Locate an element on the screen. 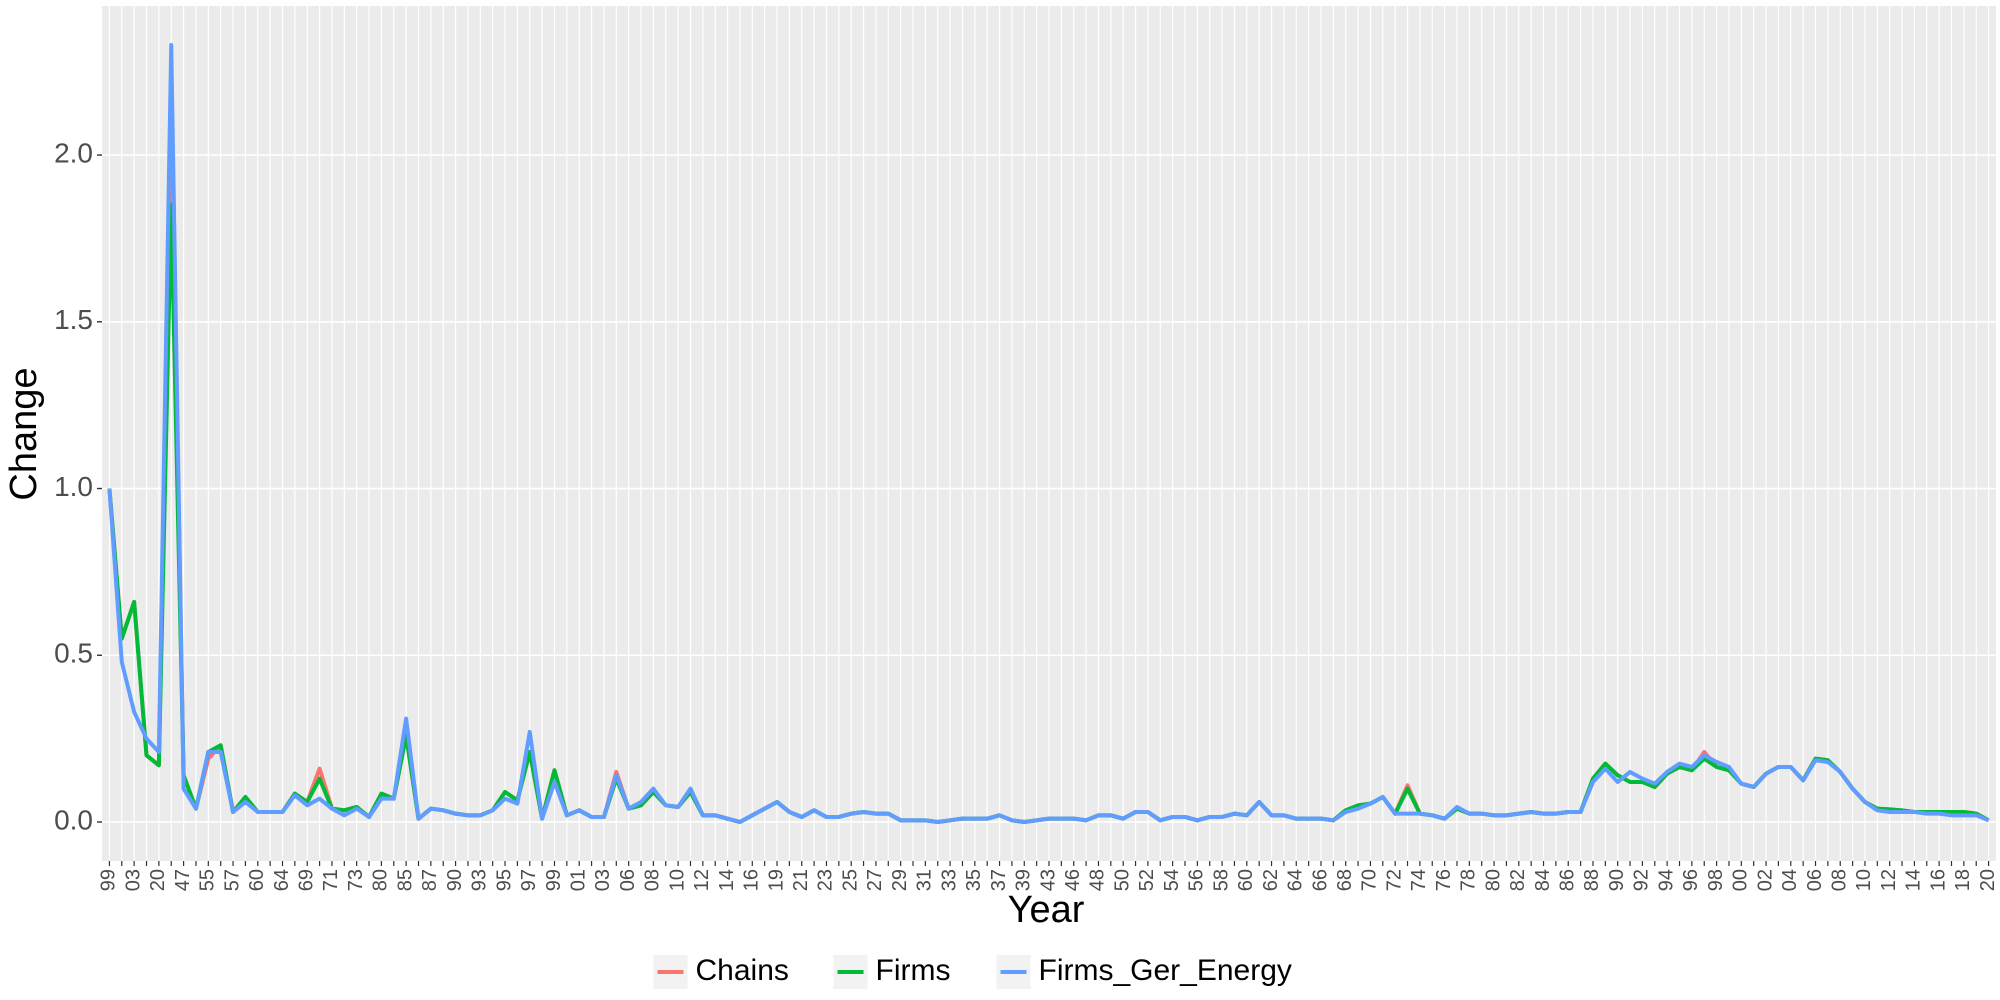 The width and height of the screenshot is (2000, 1000). x-tick-label: 23 is located at coordinates (826, 880).